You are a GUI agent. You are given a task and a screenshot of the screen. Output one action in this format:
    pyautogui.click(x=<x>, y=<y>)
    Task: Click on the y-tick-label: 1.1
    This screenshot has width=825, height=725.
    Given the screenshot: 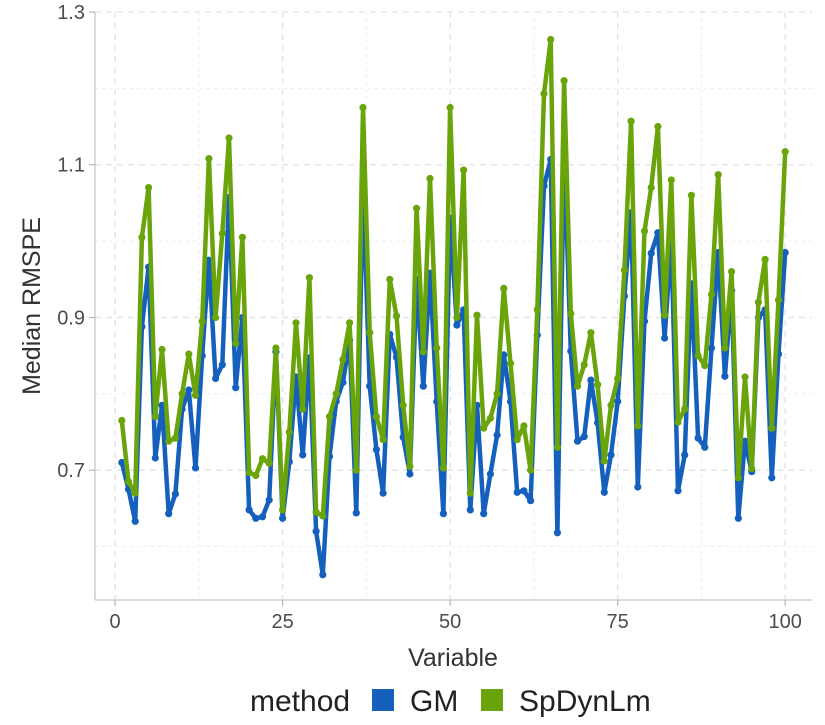 What is the action you would take?
    pyautogui.click(x=71, y=166)
    